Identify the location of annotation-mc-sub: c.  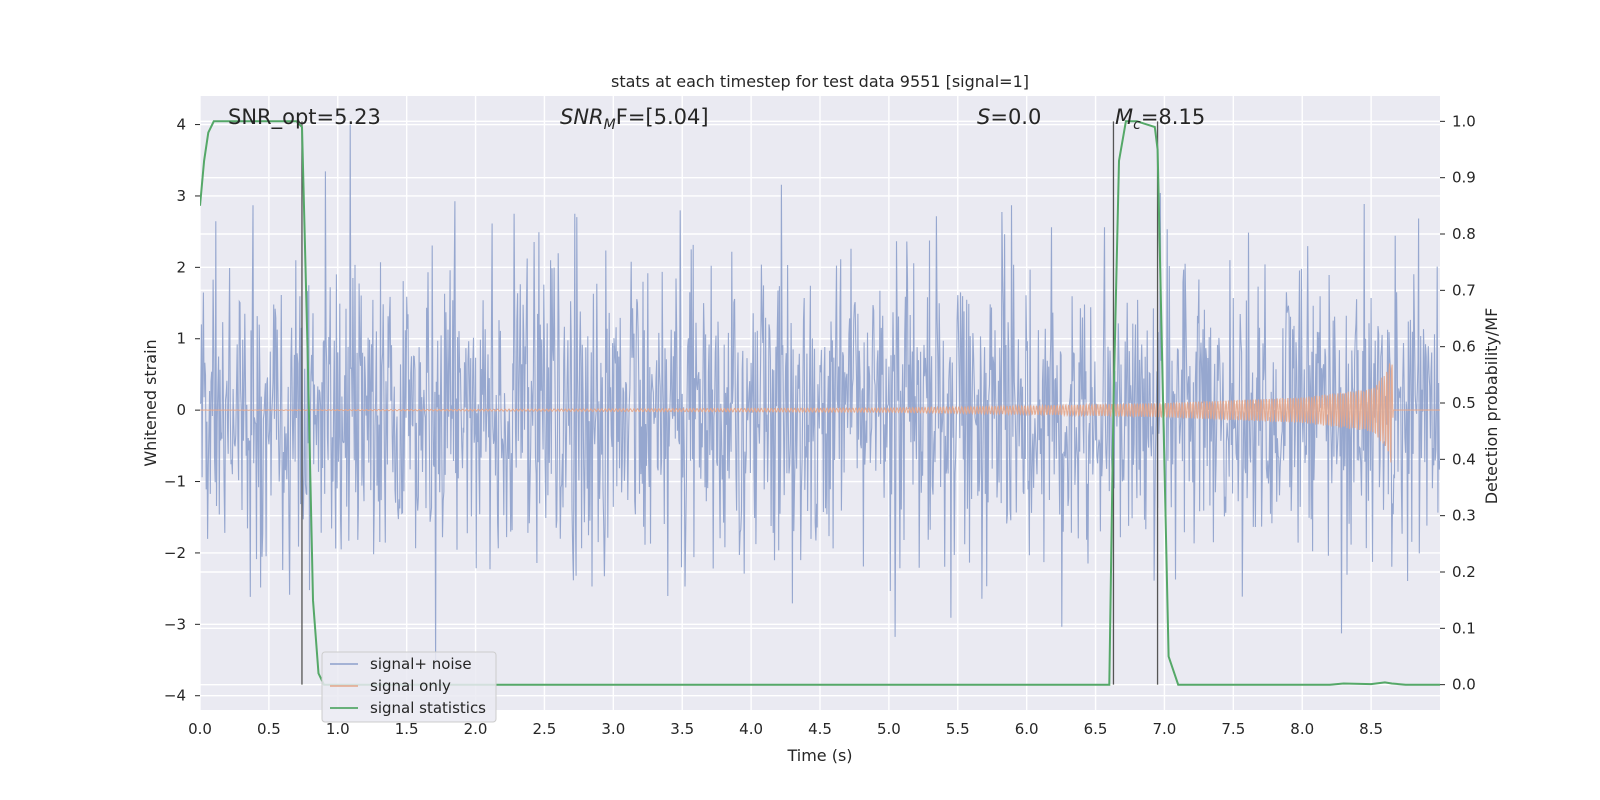
(1137, 125).